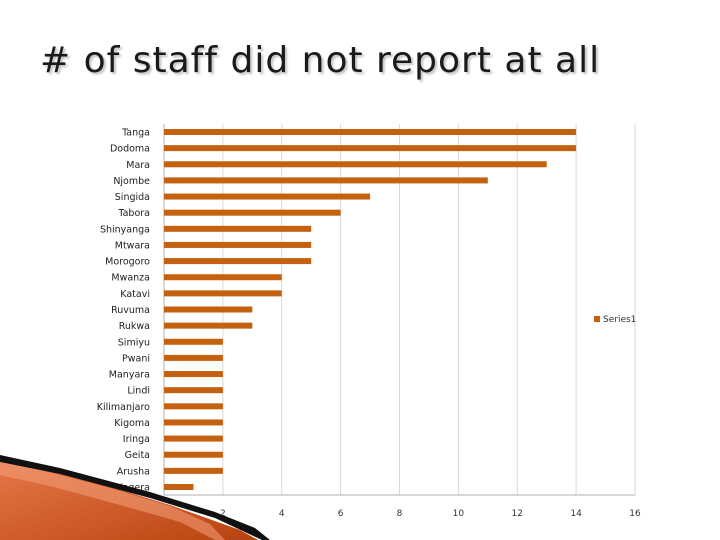 The height and width of the screenshot is (540, 720). I want to click on category-label: Arusha, so click(133, 471).